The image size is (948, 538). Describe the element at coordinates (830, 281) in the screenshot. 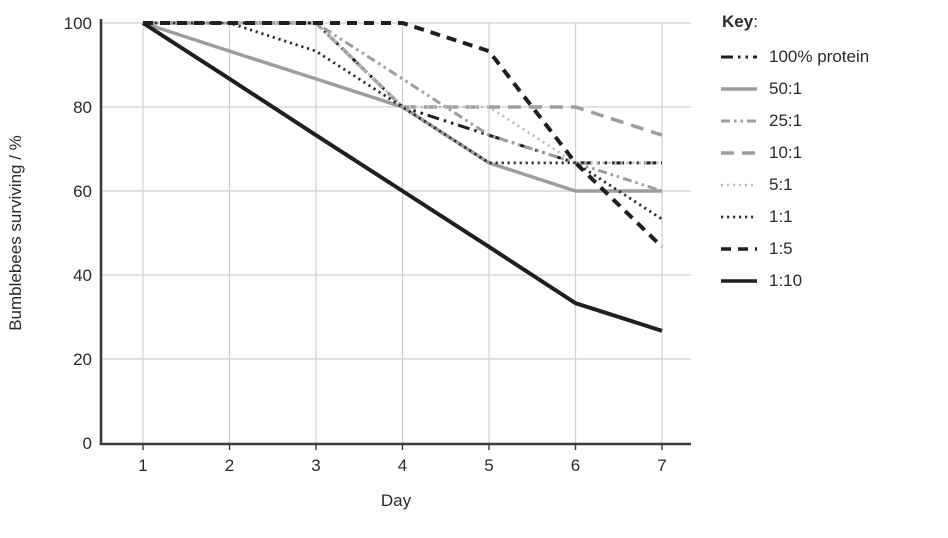

I see `key-item-1-10: 1:10` at that location.